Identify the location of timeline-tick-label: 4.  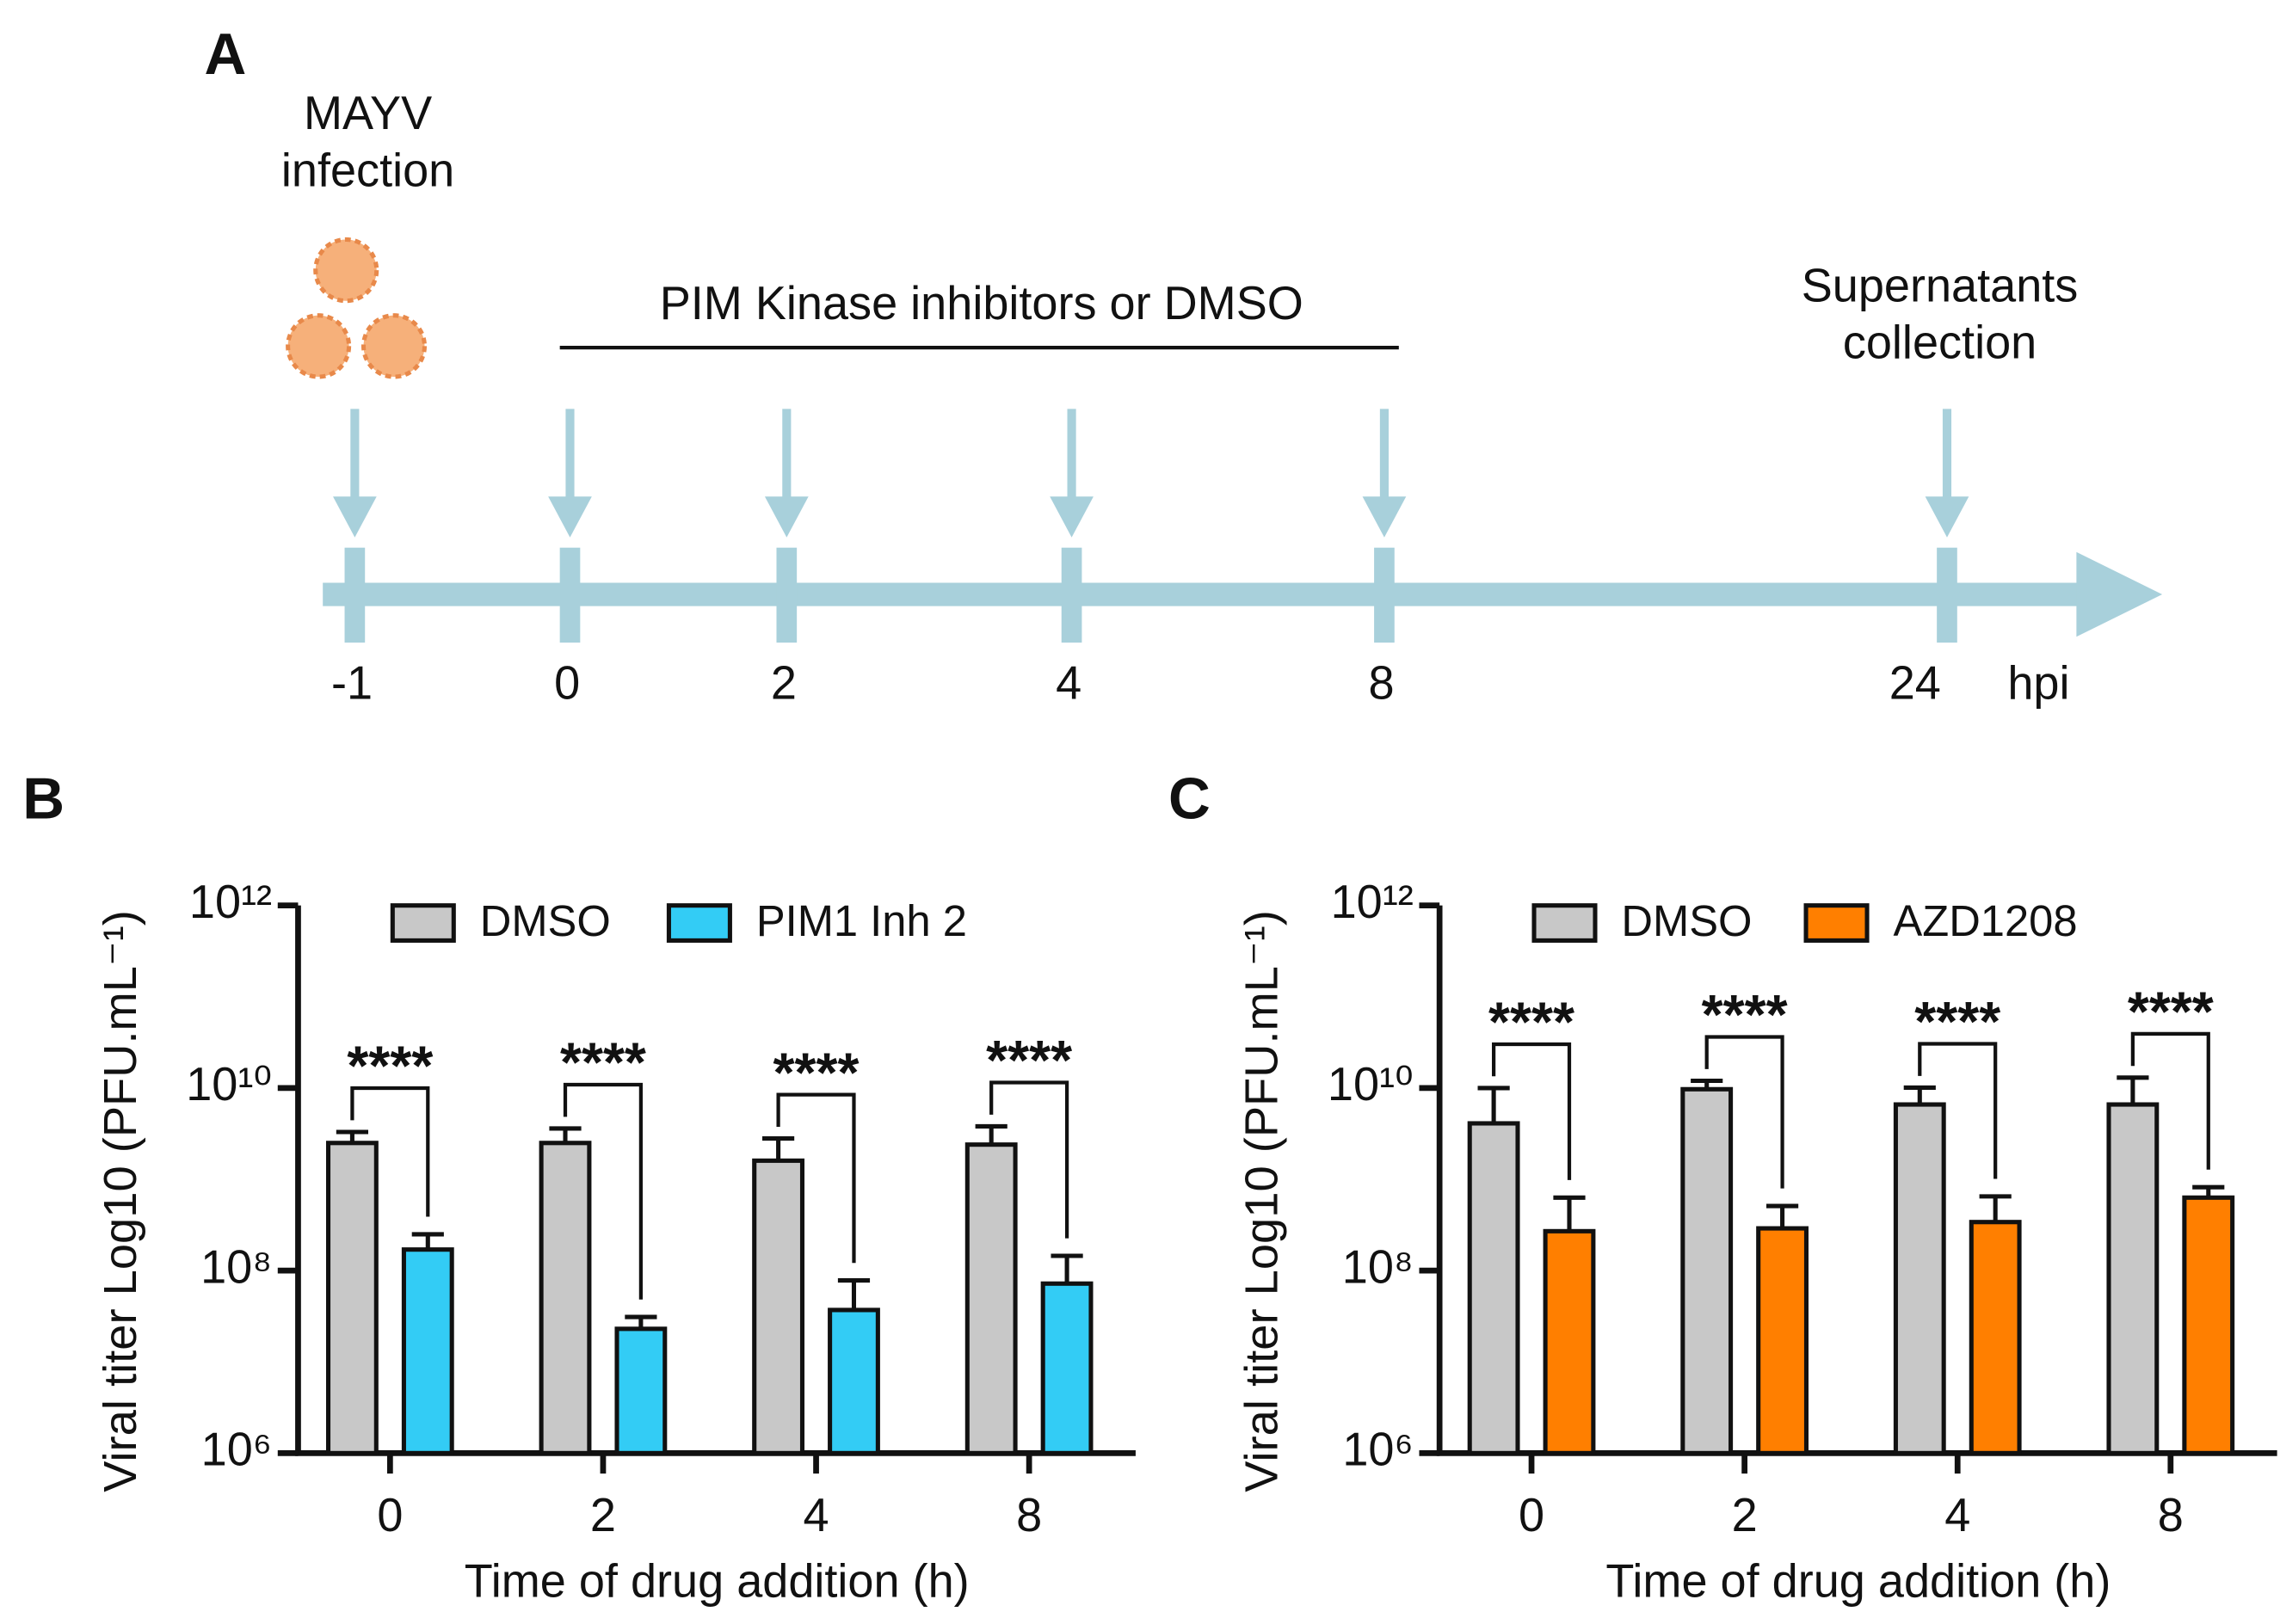
(1068, 683).